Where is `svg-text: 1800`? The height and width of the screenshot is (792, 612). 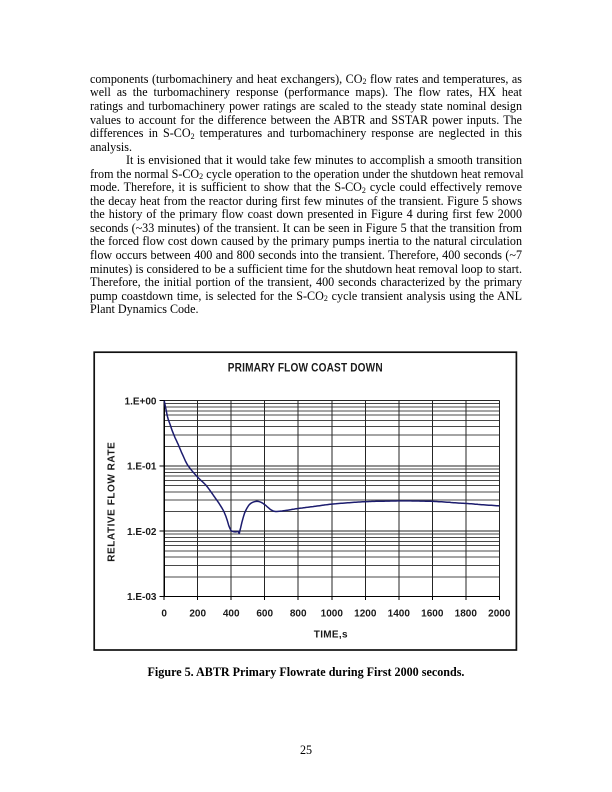
svg-text: 1800 is located at coordinates (466, 614).